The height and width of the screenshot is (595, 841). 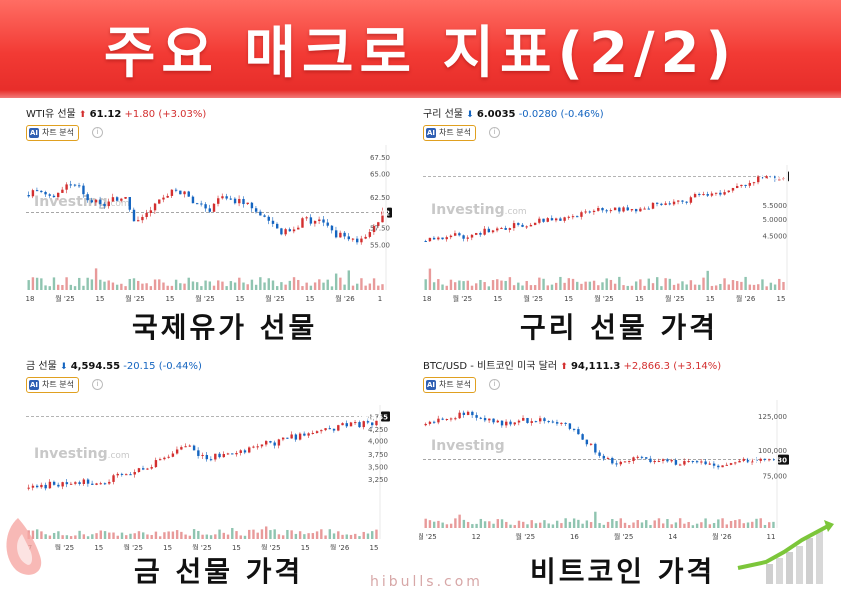 I want to click on copper-caption: 구리 선물 가격, so click(x=619, y=327).